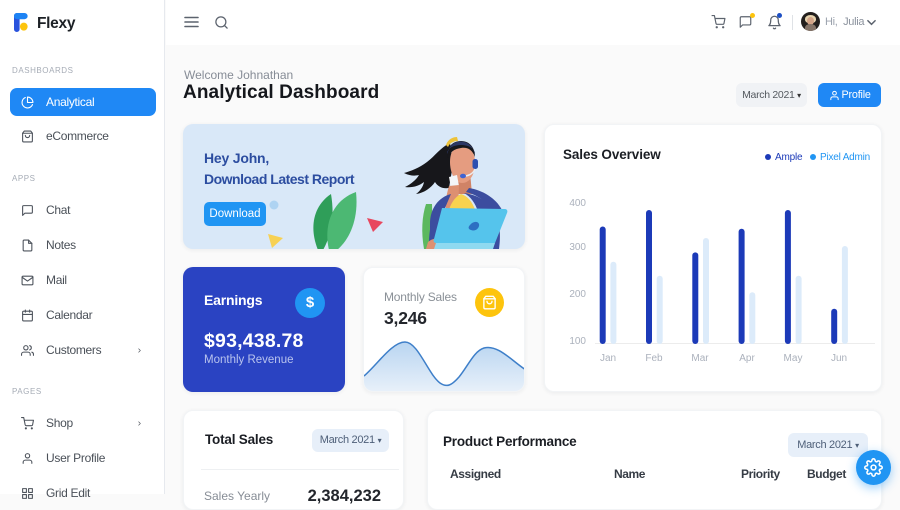 This screenshot has height=510, width=900. What do you see at coordinates (839, 358) in the screenshot?
I see `svg-text: Jun` at bounding box center [839, 358].